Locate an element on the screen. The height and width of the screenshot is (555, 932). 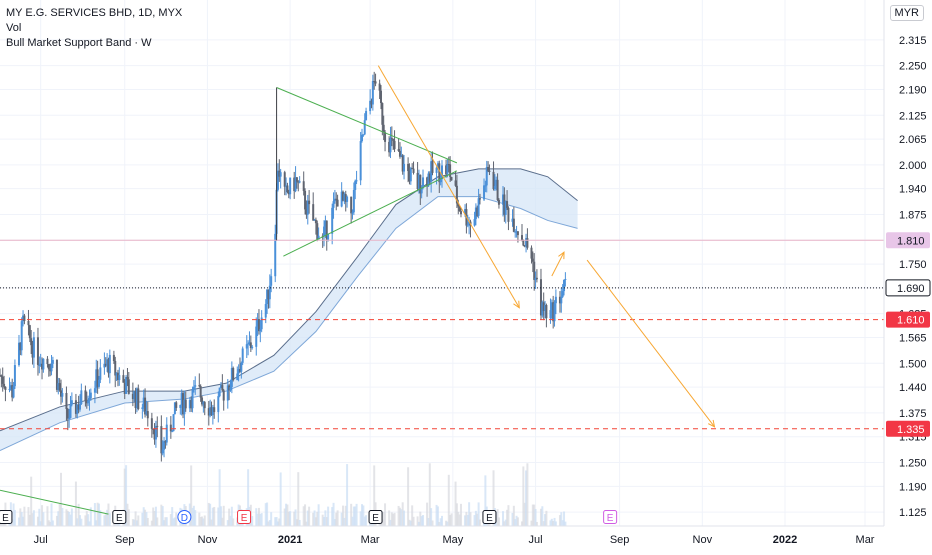
trendline-bottom-left is located at coordinates (54, 502).